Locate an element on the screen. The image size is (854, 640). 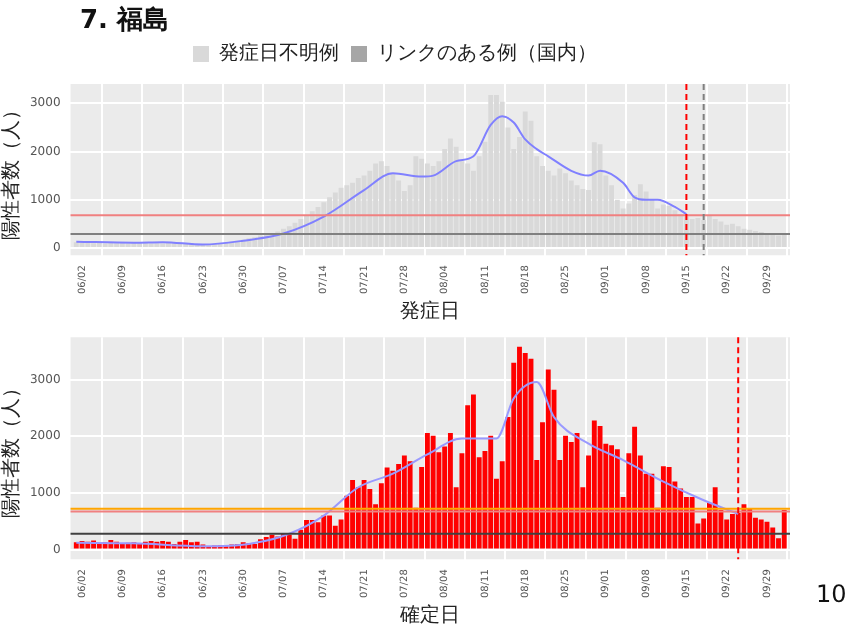
text: 10 is located at coordinates (831, 594).